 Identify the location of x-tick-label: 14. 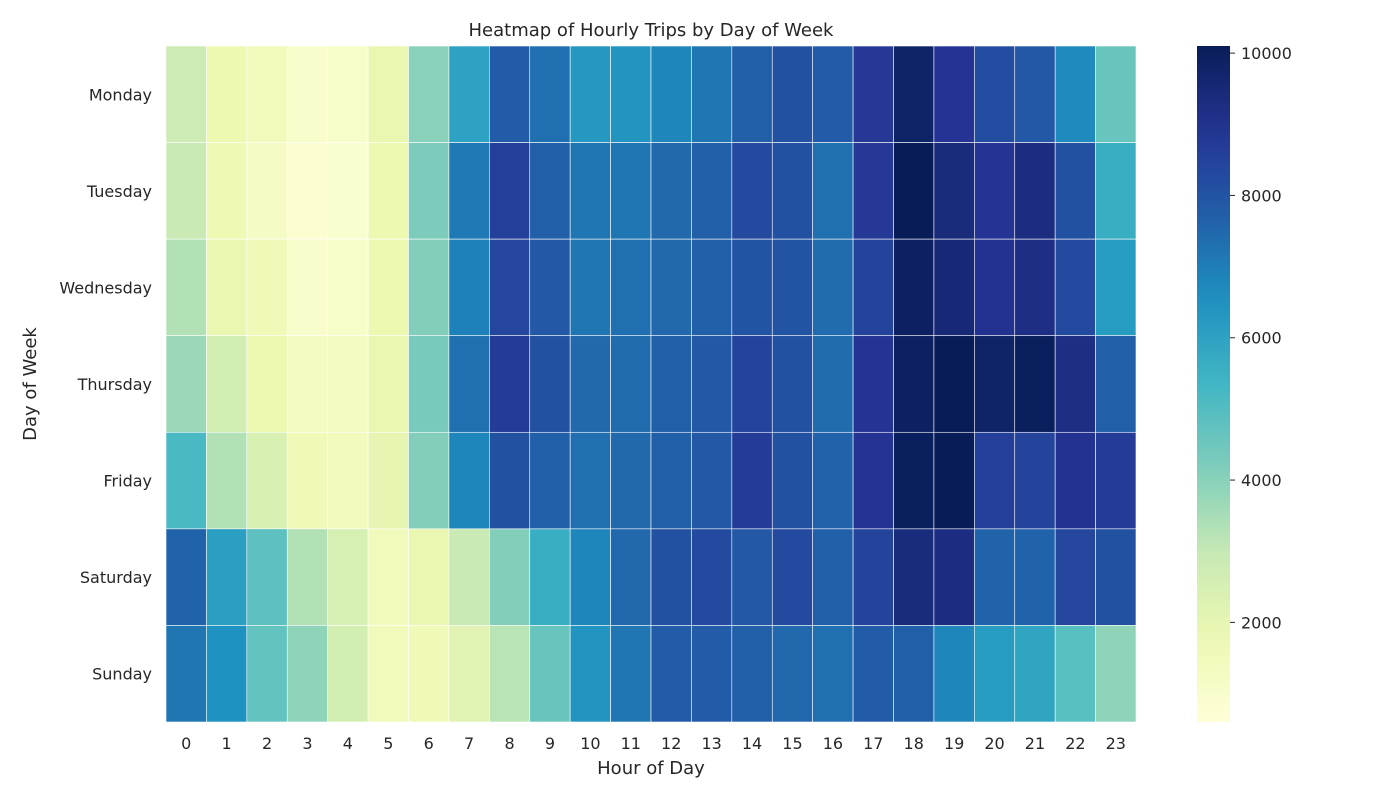
(752, 743).